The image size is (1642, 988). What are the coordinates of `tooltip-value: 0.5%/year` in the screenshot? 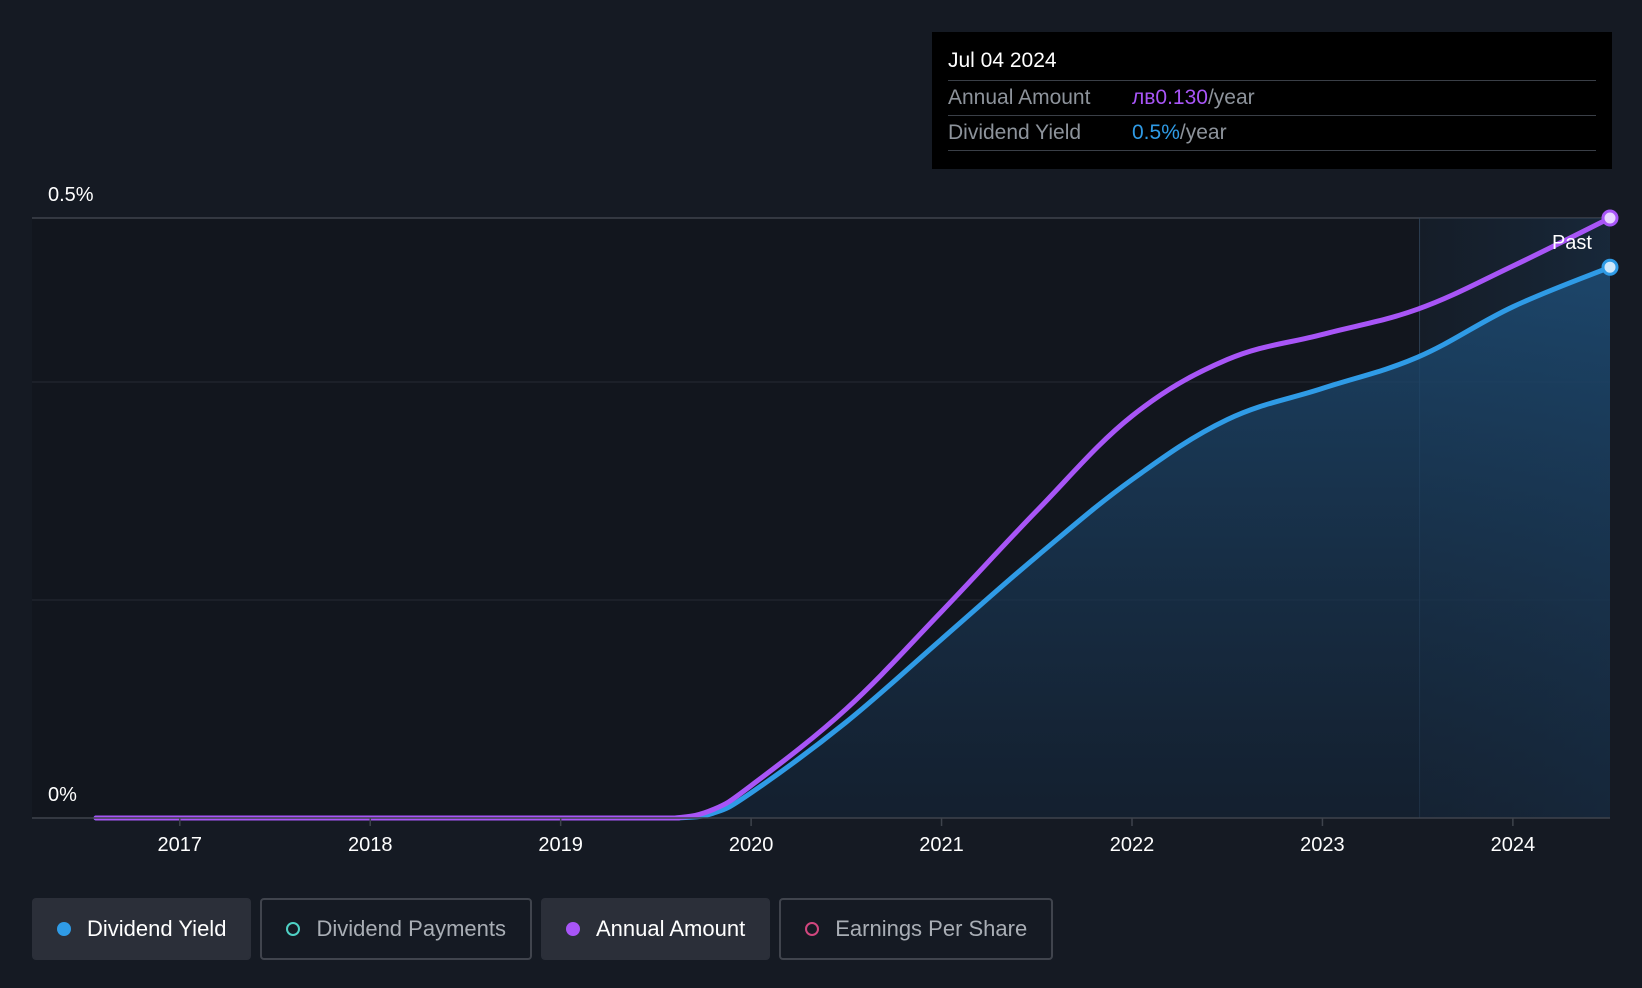 It's located at (1179, 133).